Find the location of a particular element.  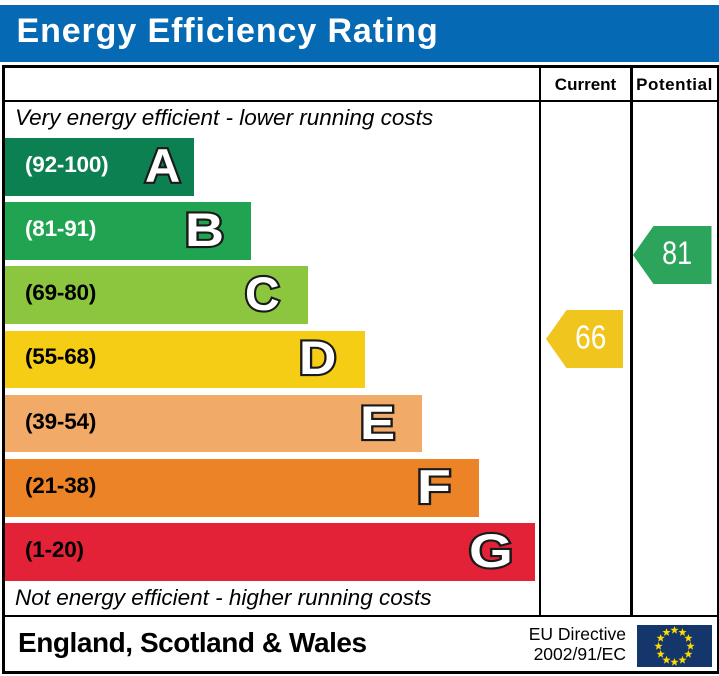

svg-text: 81 is located at coordinates (677, 254).